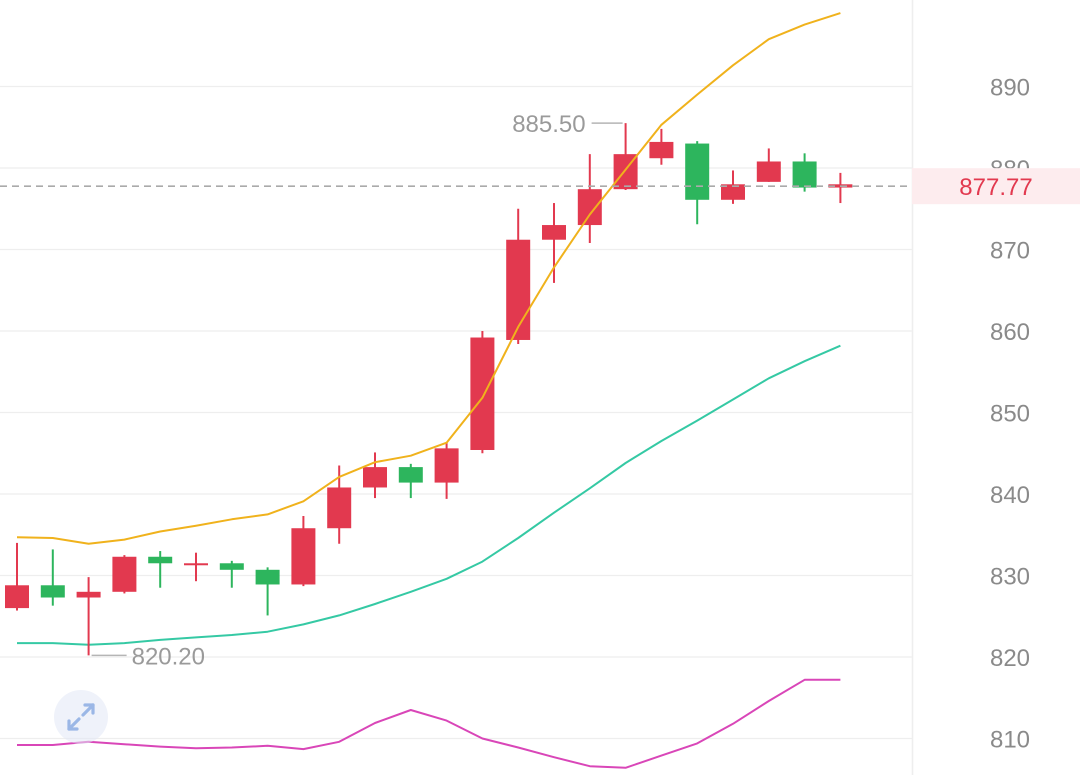 Image resolution: width=1080 pixels, height=775 pixels. What do you see at coordinates (540, 186) in the screenshot?
I see `current-price-marker: 877.77` at bounding box center [540, 186].